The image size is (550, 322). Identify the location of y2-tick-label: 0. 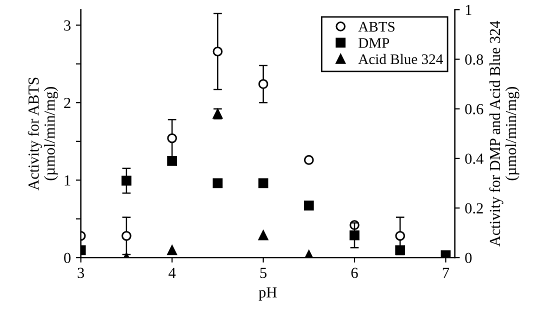
(468, 258).